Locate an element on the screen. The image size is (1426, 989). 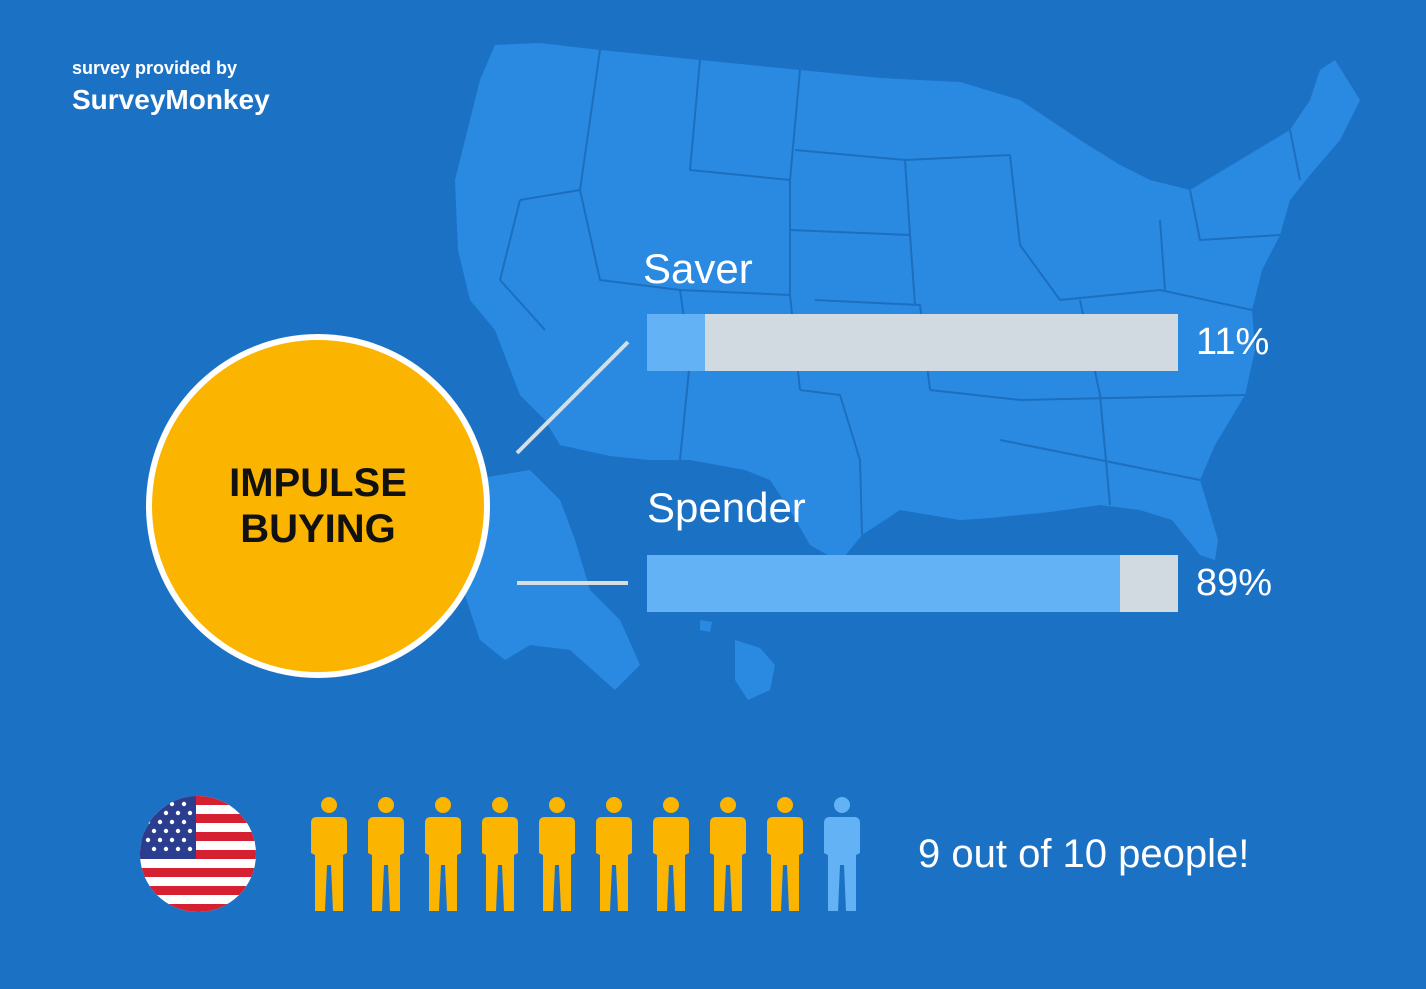
credit-prefix: survey provided by is located at coordinates (155, 68).